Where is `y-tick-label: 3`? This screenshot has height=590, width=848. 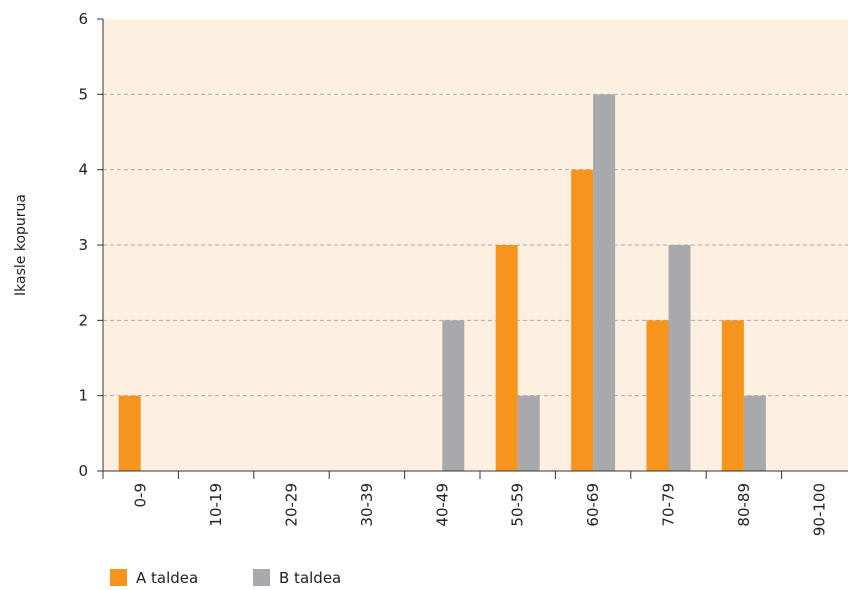 y-tick-label: 3 is located at coordinates (83, 245).